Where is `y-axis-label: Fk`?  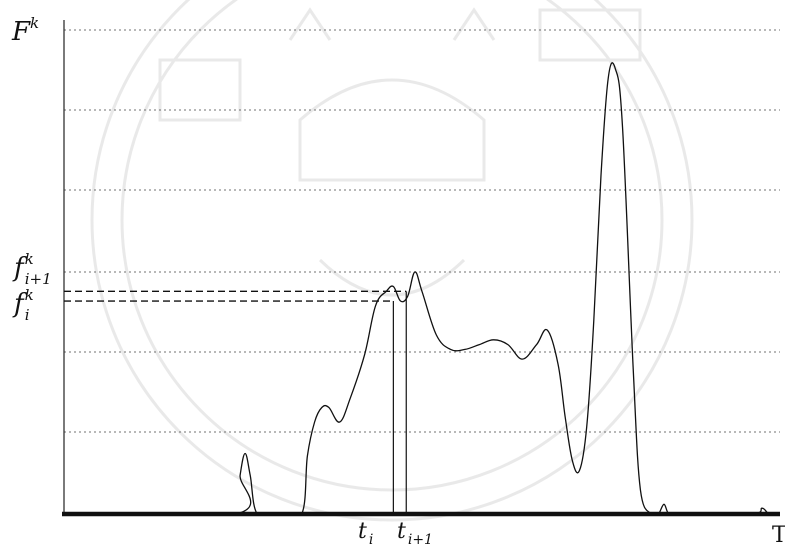
y-axis-label: Fk is located at coordinates (25, 30).